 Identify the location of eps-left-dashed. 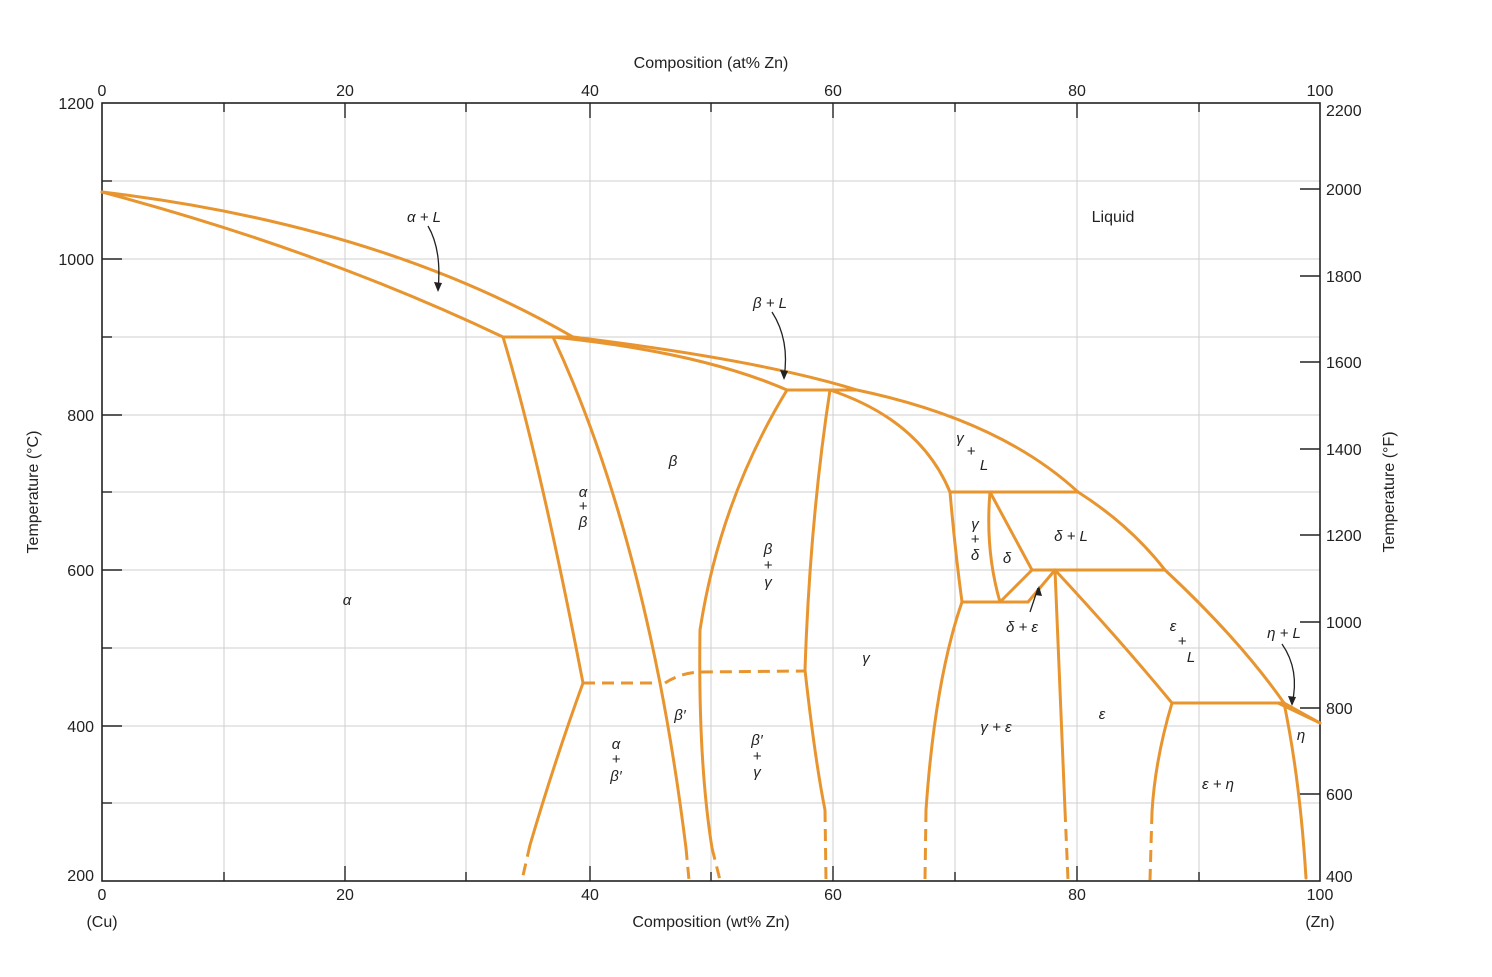
(1066, 845).